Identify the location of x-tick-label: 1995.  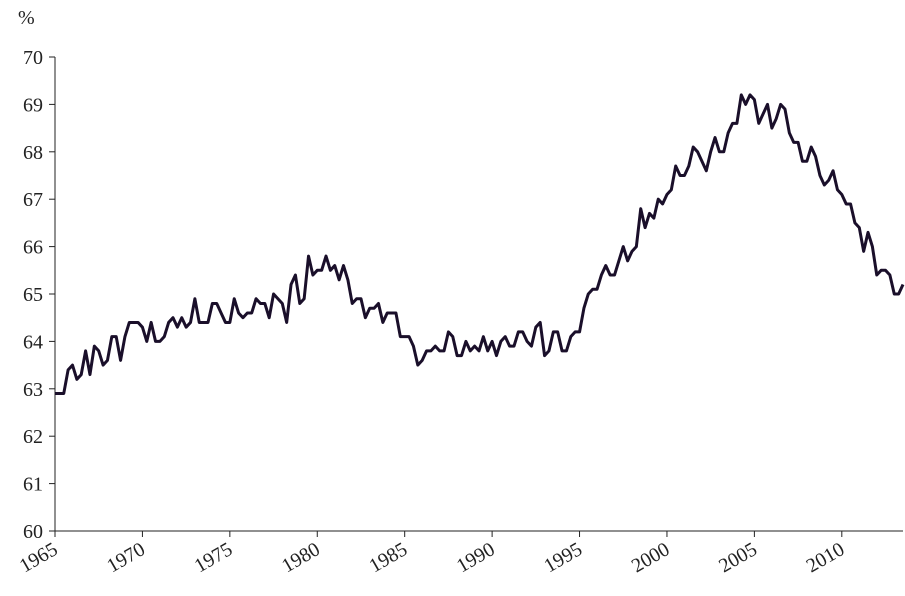
(563, 557).